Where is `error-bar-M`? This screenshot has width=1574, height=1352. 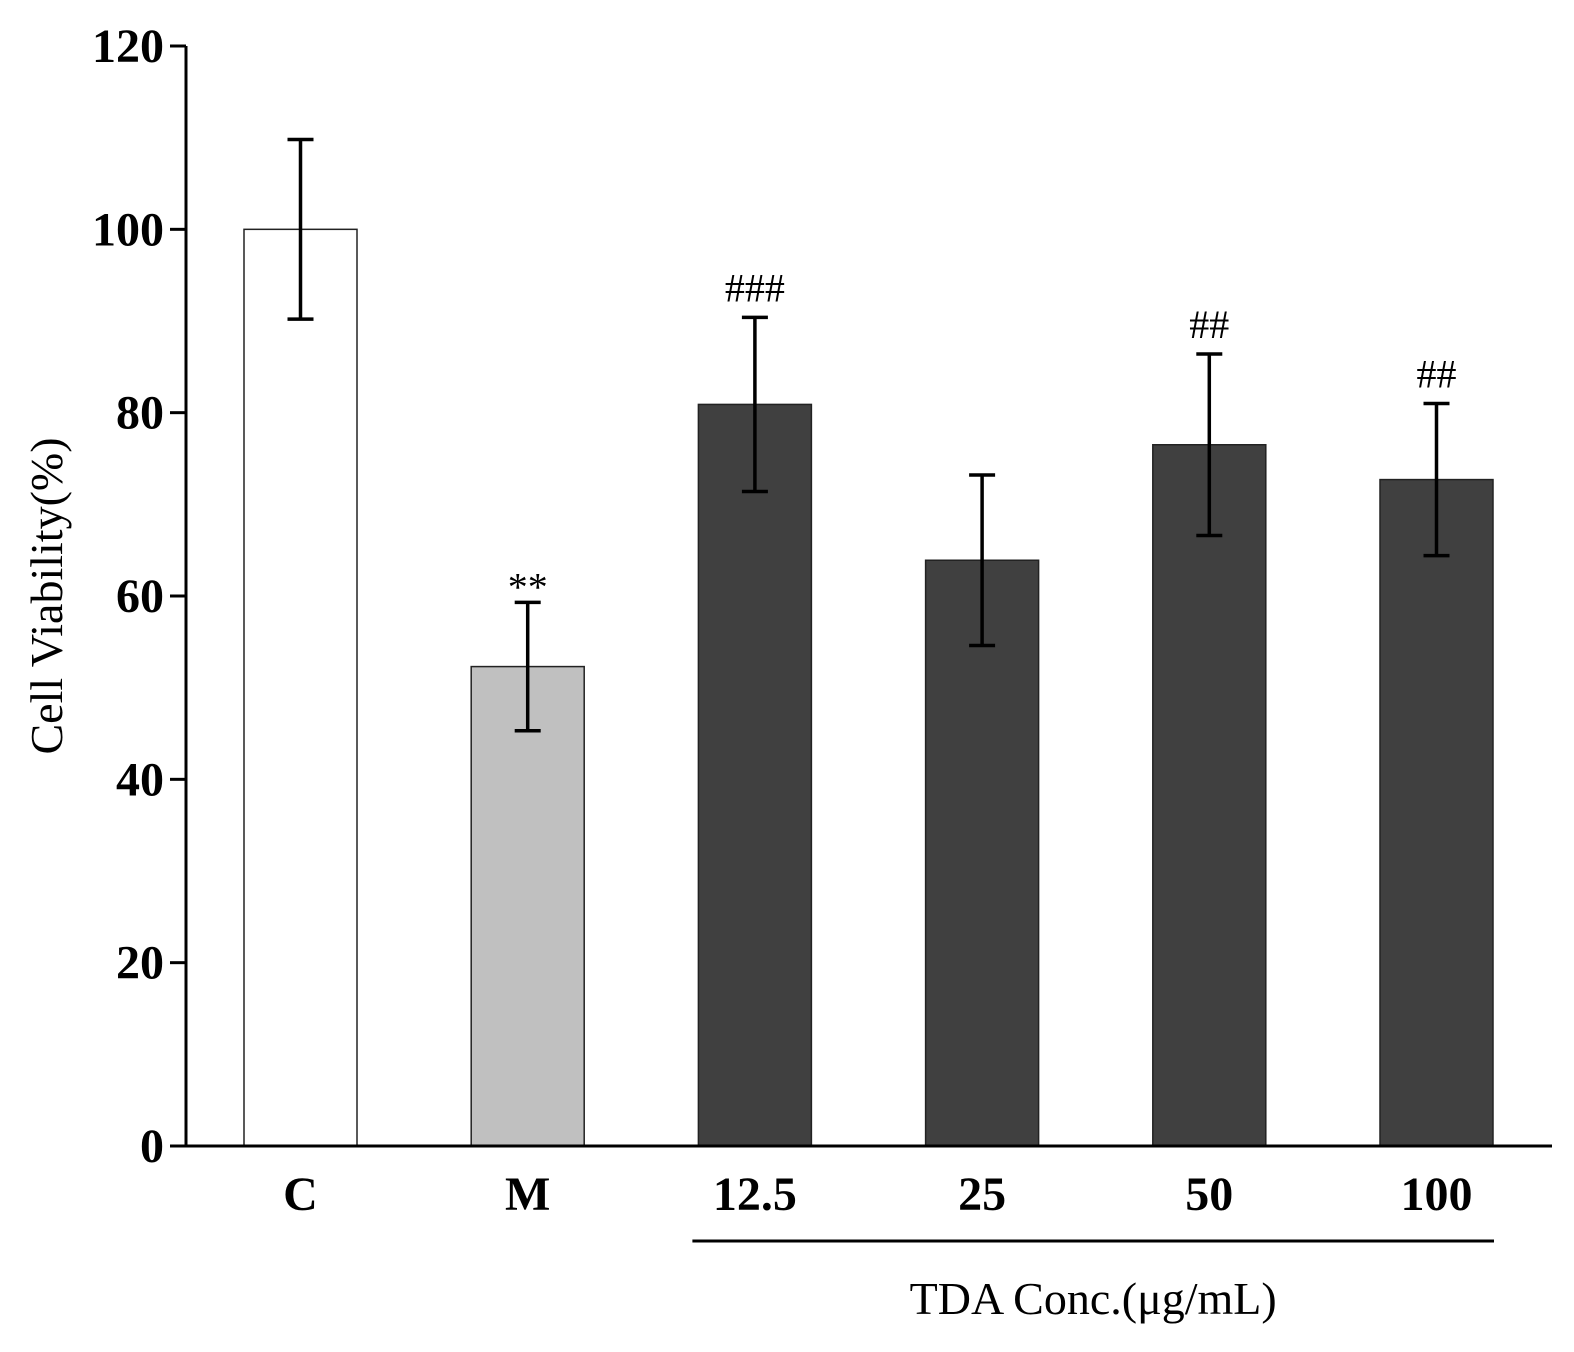 error-bar-M is located at coordinates (527, 666).